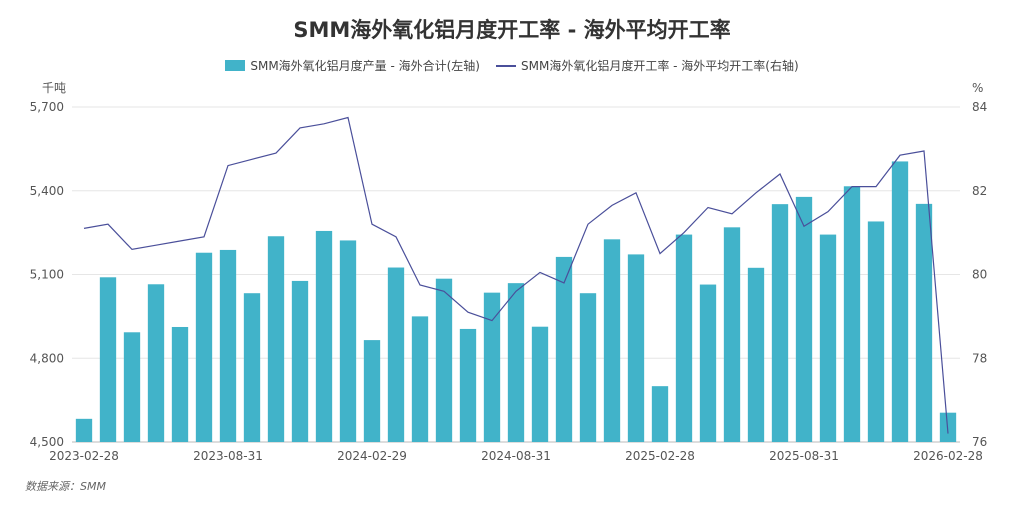 This screenshot has height=509, width=1024. What do you see at coordinates (47, 442) in the screenshot?
I see `y-left-tick-label: 4,500` at bounding box center [47, 442].